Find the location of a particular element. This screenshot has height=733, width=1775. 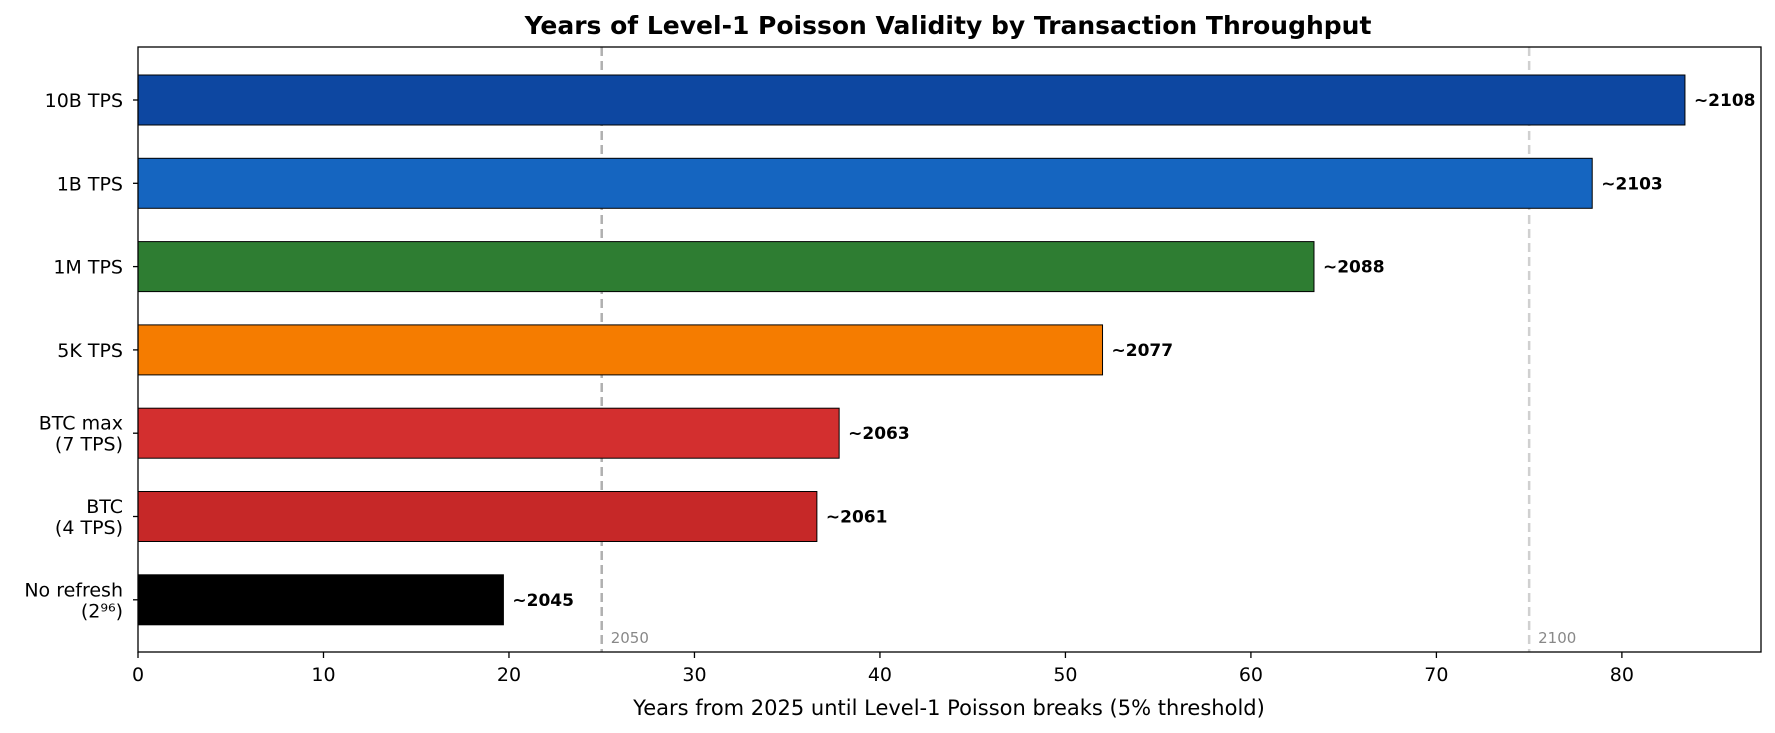

bar-data-label: ~2045 is located at coordinates (543, 601).